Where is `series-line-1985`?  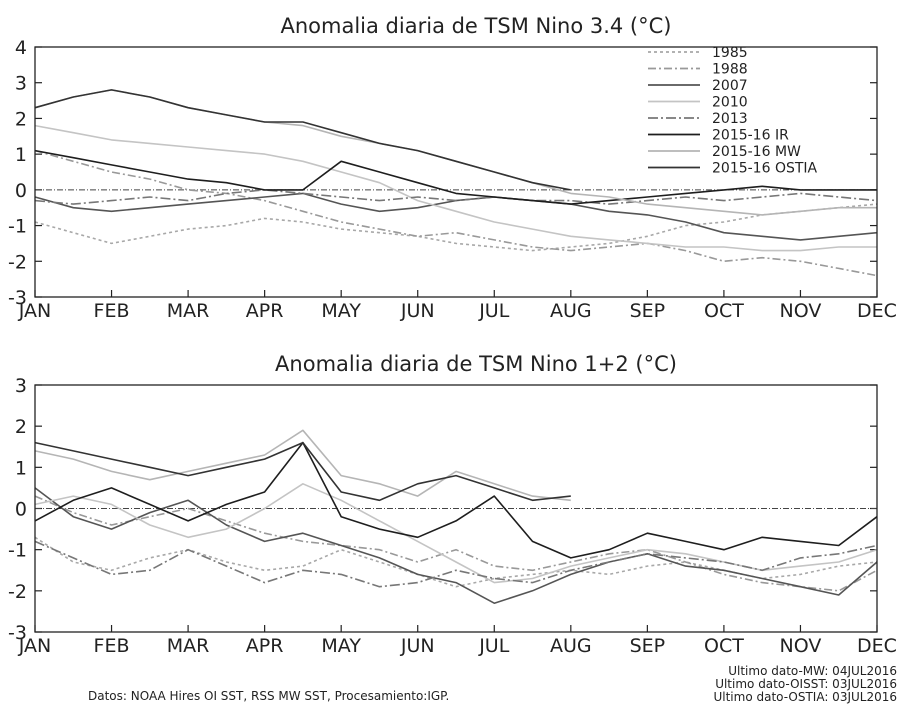
series-line-1985 is located at coordinates (456, 227).